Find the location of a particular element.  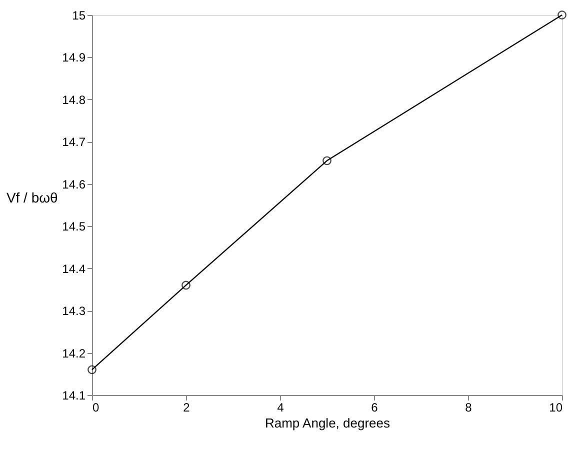

y-tick-label: 14.8 is located at coordinates (74, 99).